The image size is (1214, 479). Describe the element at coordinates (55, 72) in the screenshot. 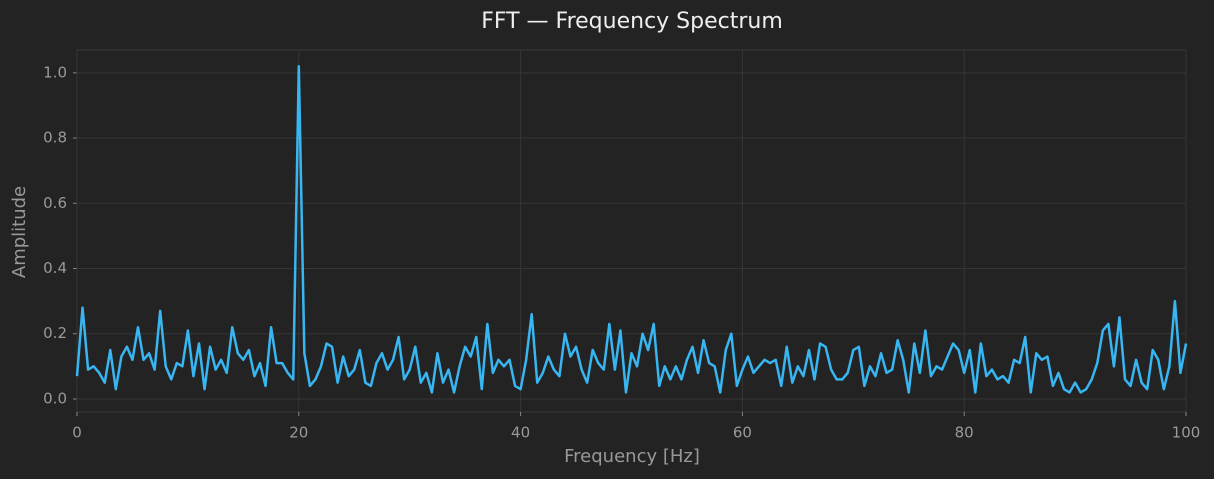

I see `y-tick-label: 1.0` at that location.